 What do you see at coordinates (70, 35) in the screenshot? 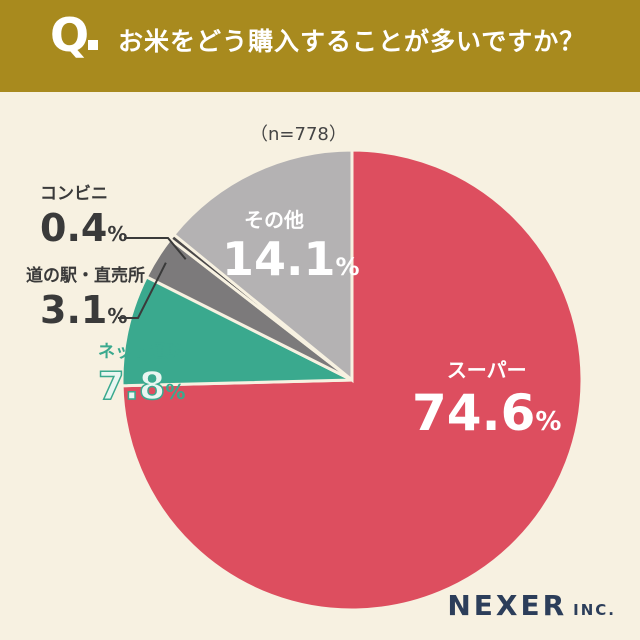
I see `q-mark: Q` at bounding box center [70, 35].